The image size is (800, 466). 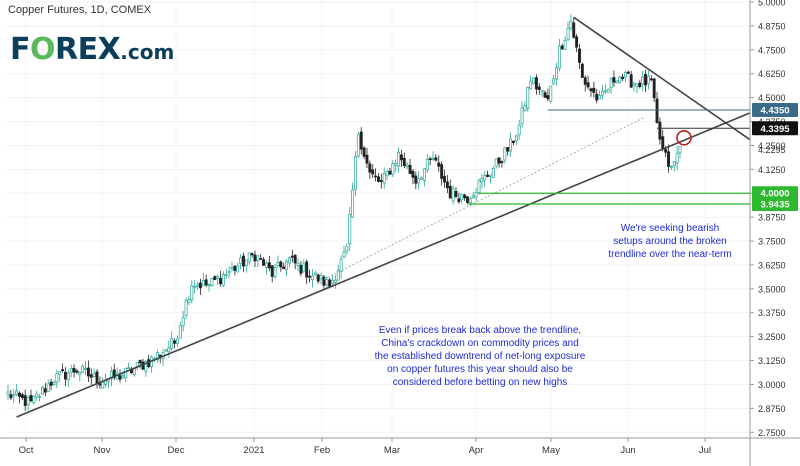 I want to click on chart-title: Copper Futures, 1D, COMEX, so click(x=80, y=10).